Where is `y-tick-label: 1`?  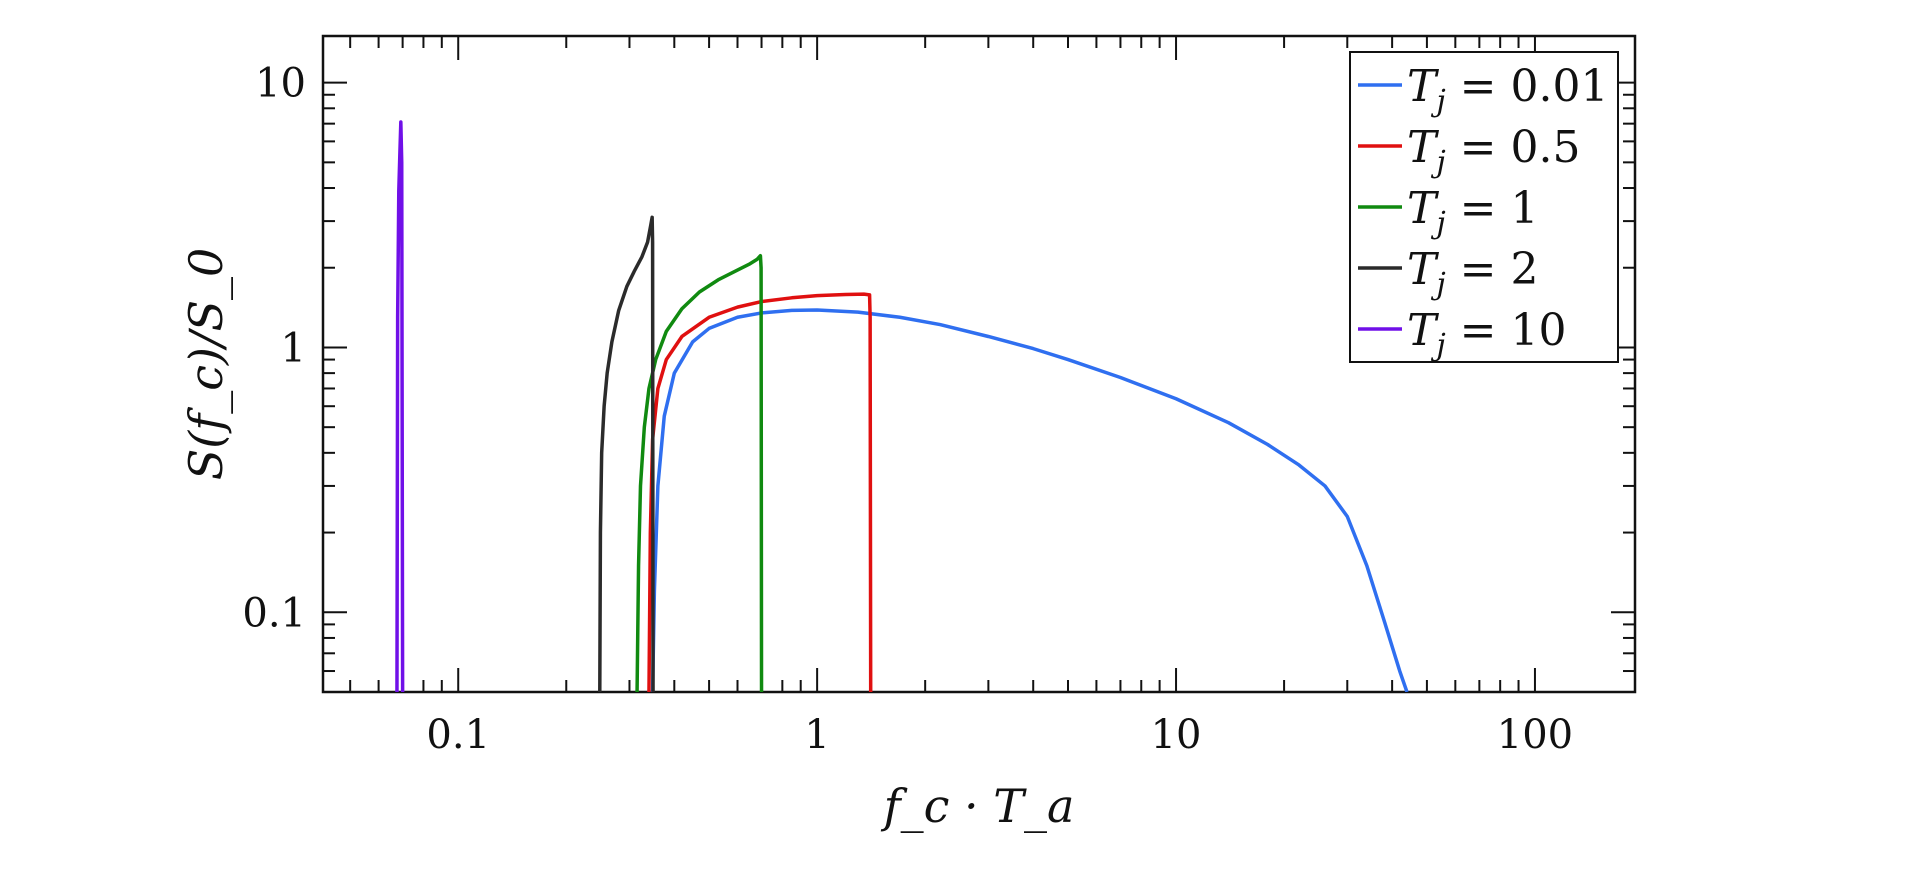 y-tick-label: 1 is located at coordinates (293, 348).